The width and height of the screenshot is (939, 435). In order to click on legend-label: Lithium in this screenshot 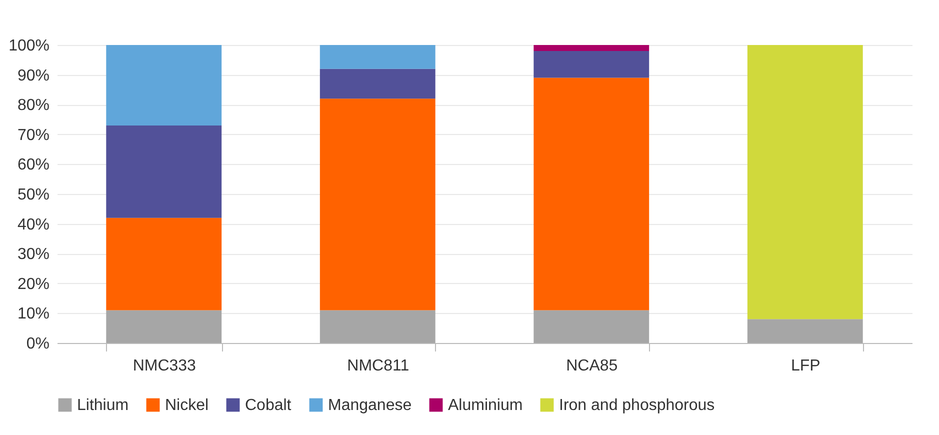, I will do `click(103, 405)`.